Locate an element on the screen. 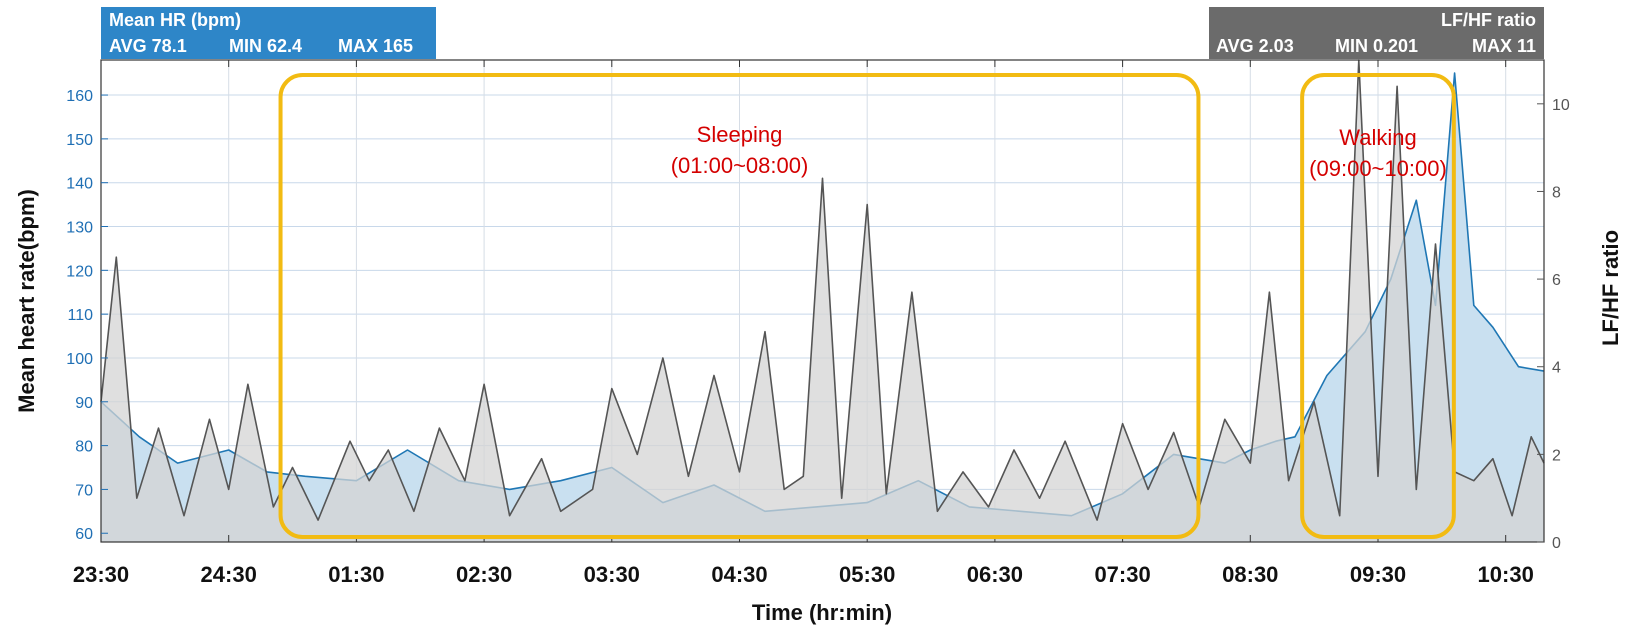  x-tick-label: 06:30 is located at coordinates (995, 574).